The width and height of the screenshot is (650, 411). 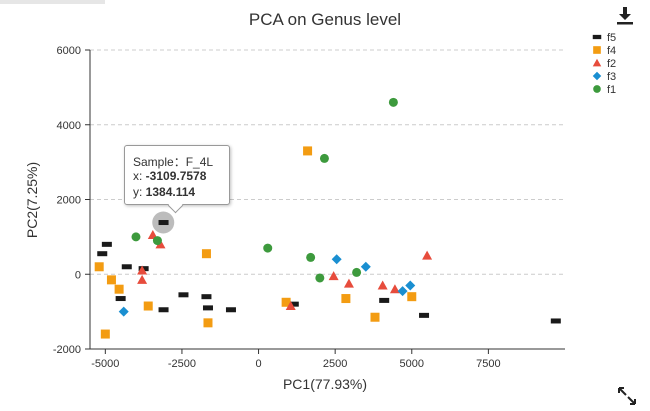 I want to click on legend-label: f3, so click(x=611, y=77).